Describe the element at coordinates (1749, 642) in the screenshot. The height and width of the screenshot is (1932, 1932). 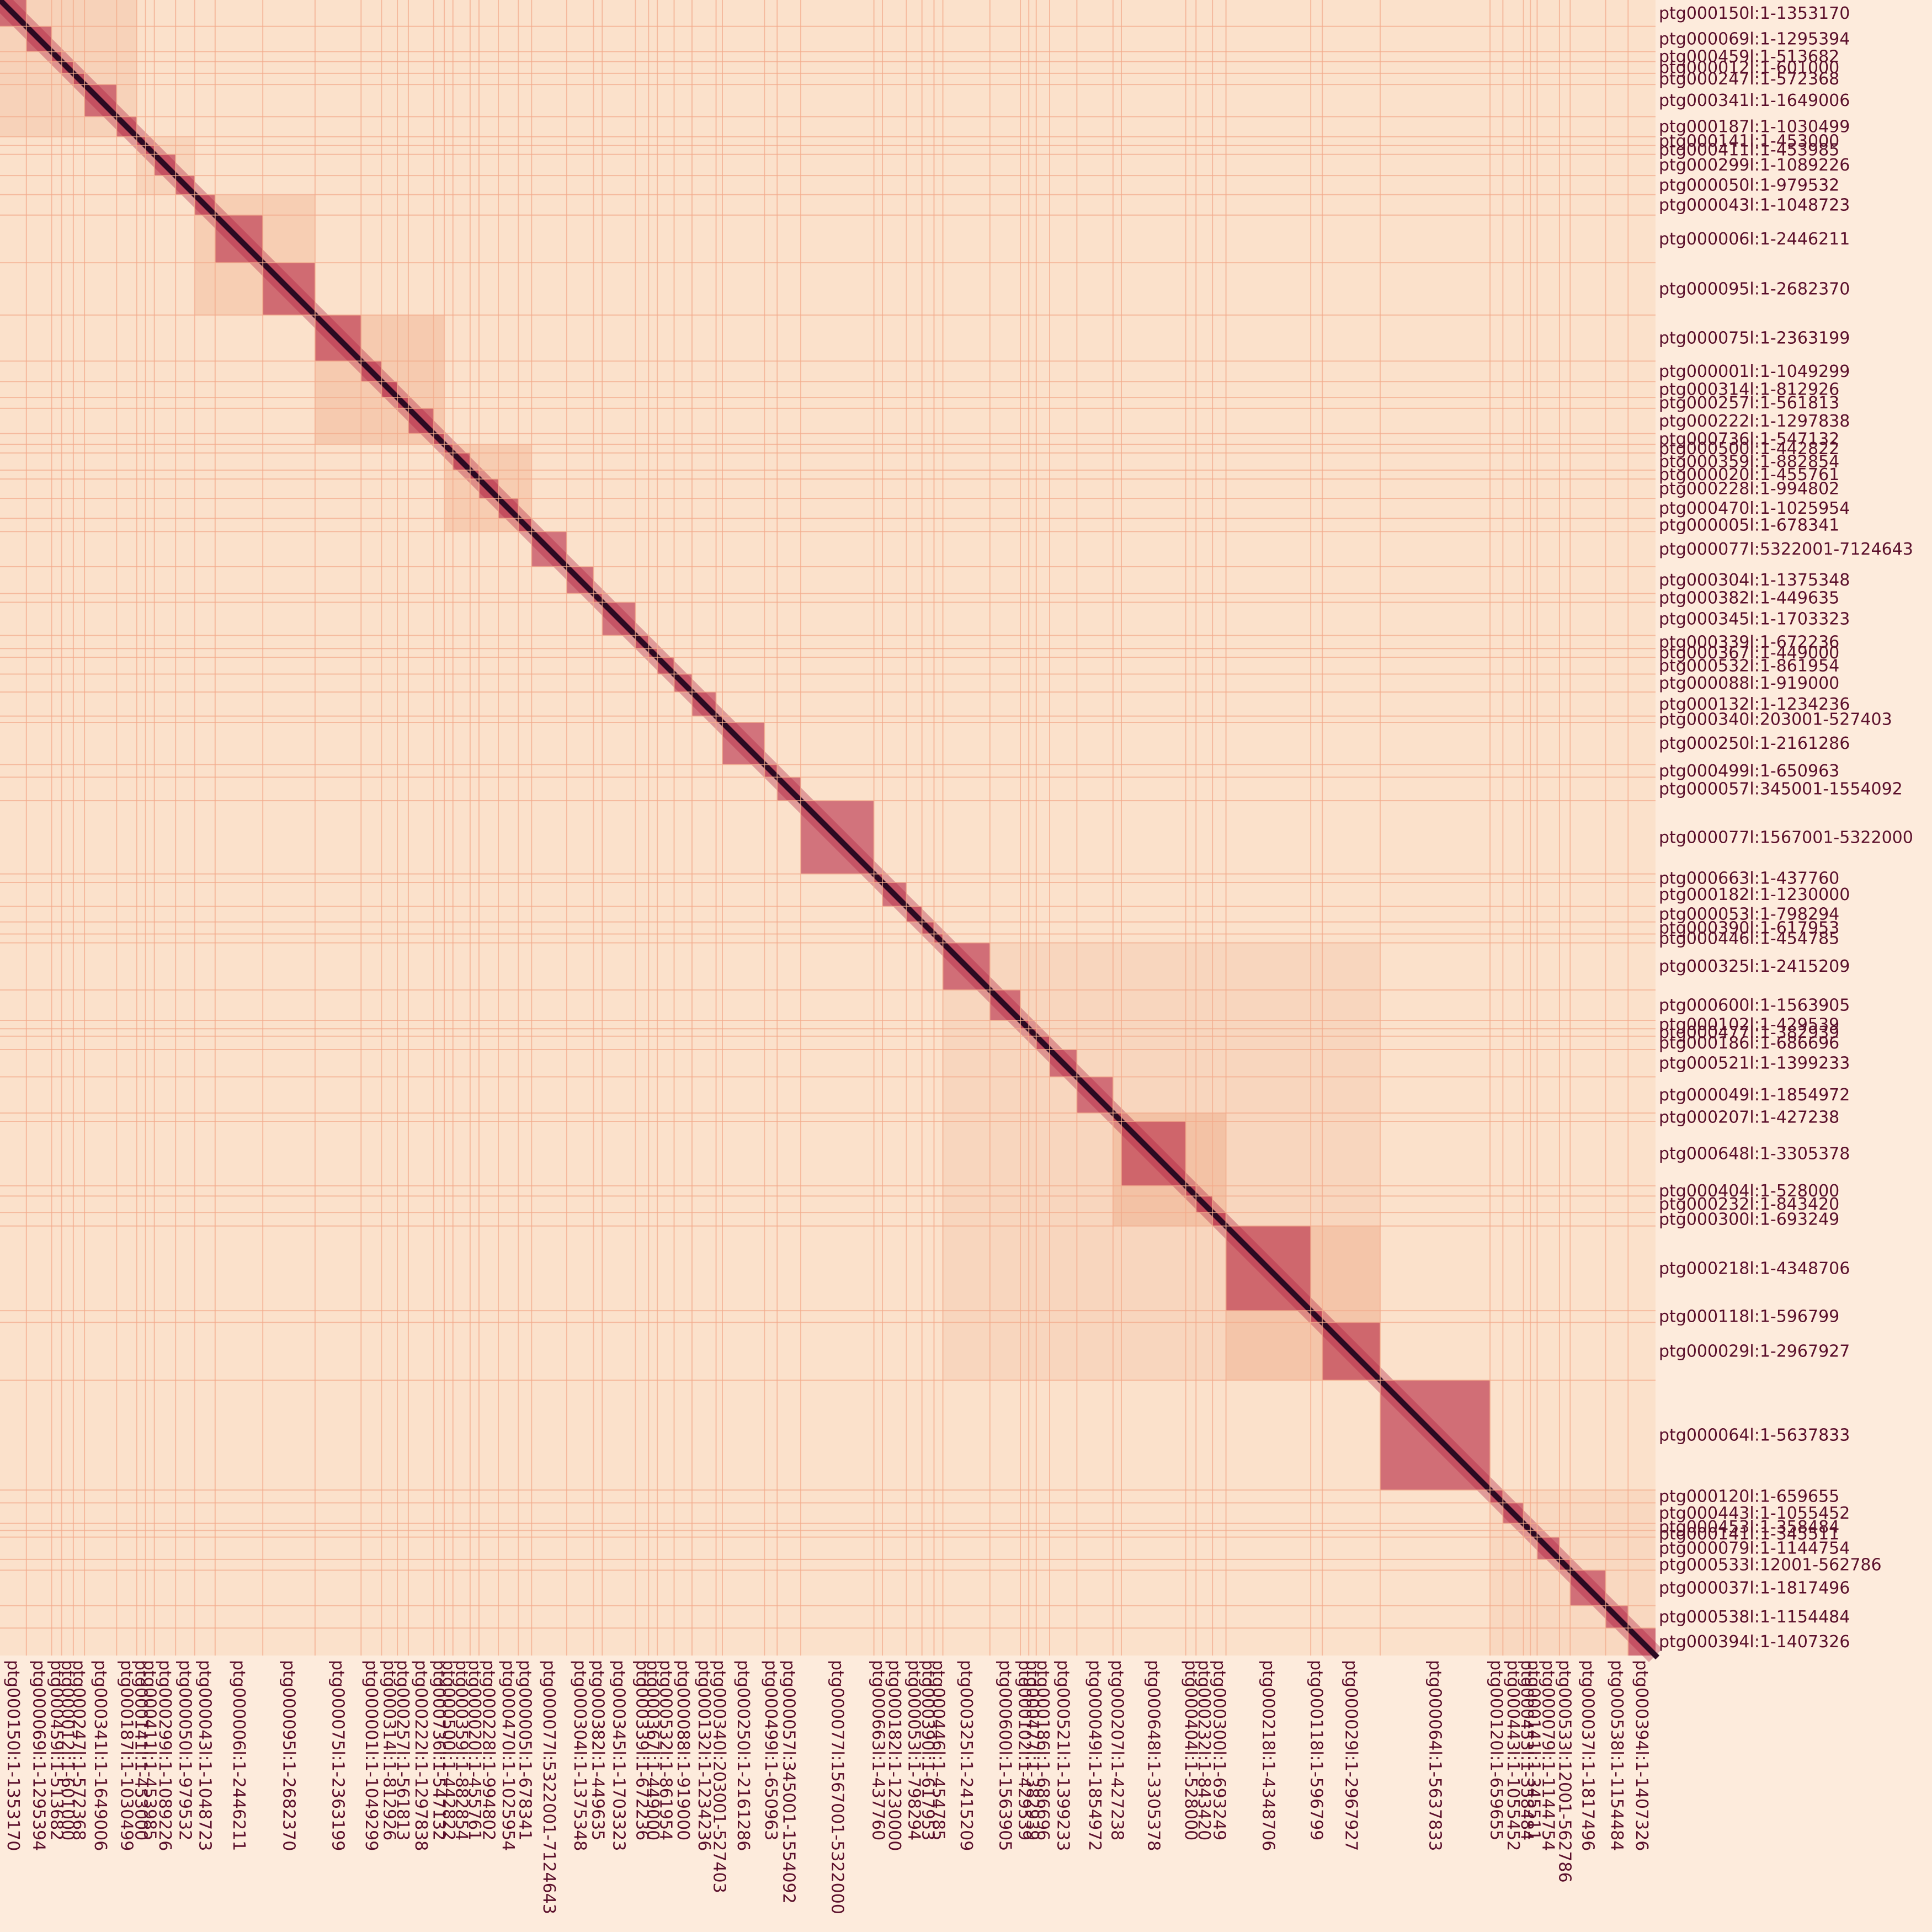
I see `y-tick-label: ptg000339l:1-672236` at that location.